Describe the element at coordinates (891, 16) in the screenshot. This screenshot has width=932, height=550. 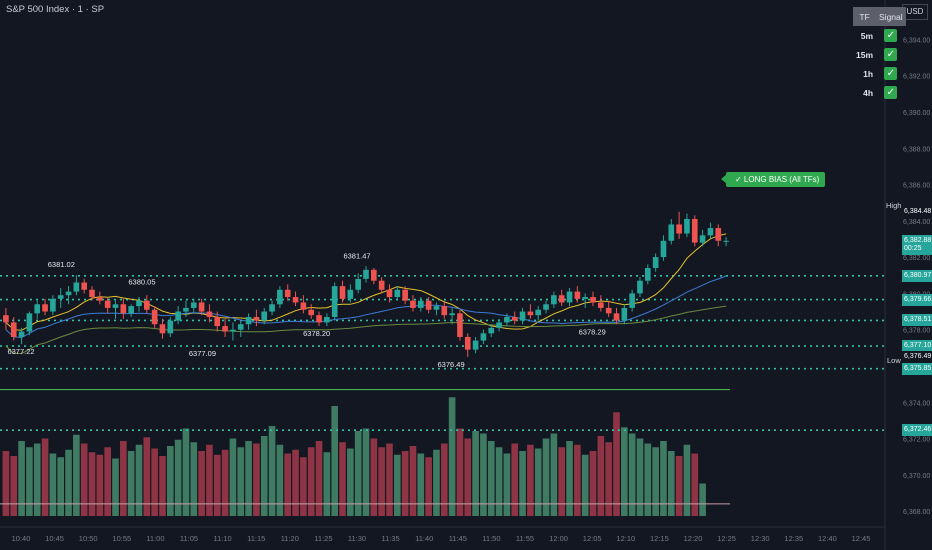
I see `signal-table-header-signal: Signal` at that location.